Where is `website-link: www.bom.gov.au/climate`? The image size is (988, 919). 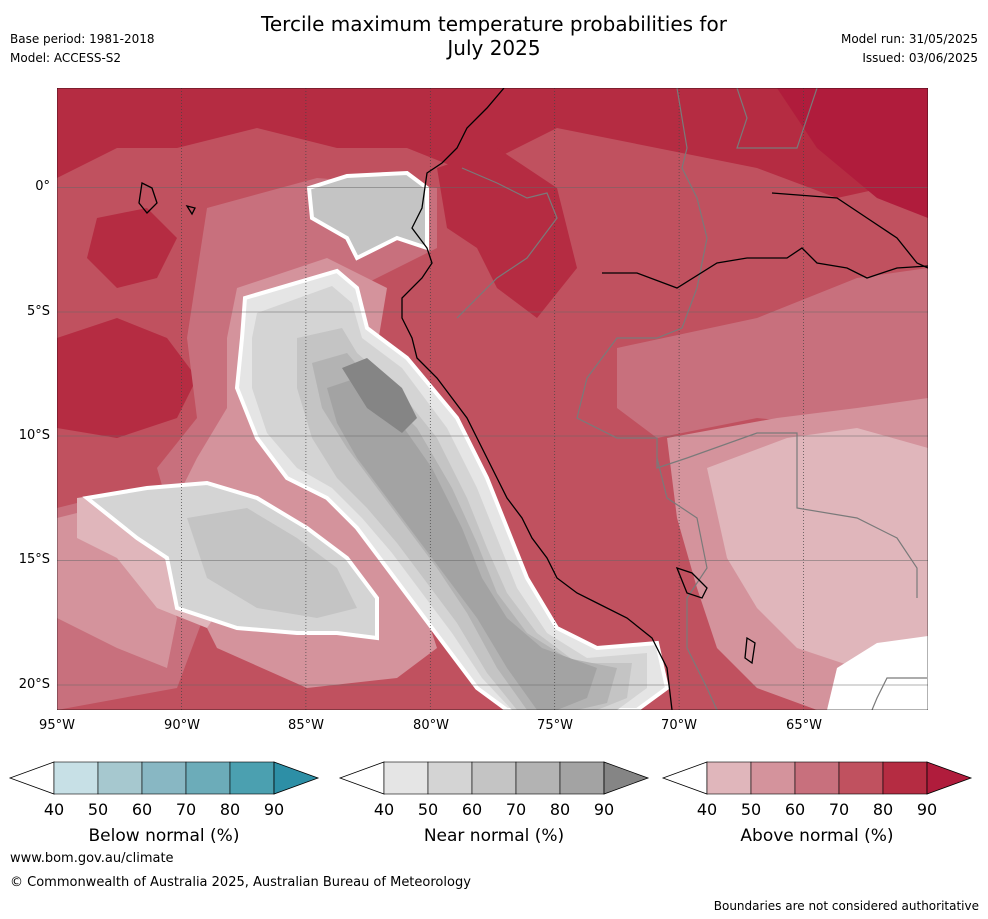 website-link: www.bom.gov.au/climate is located at coordinates (92, 858).